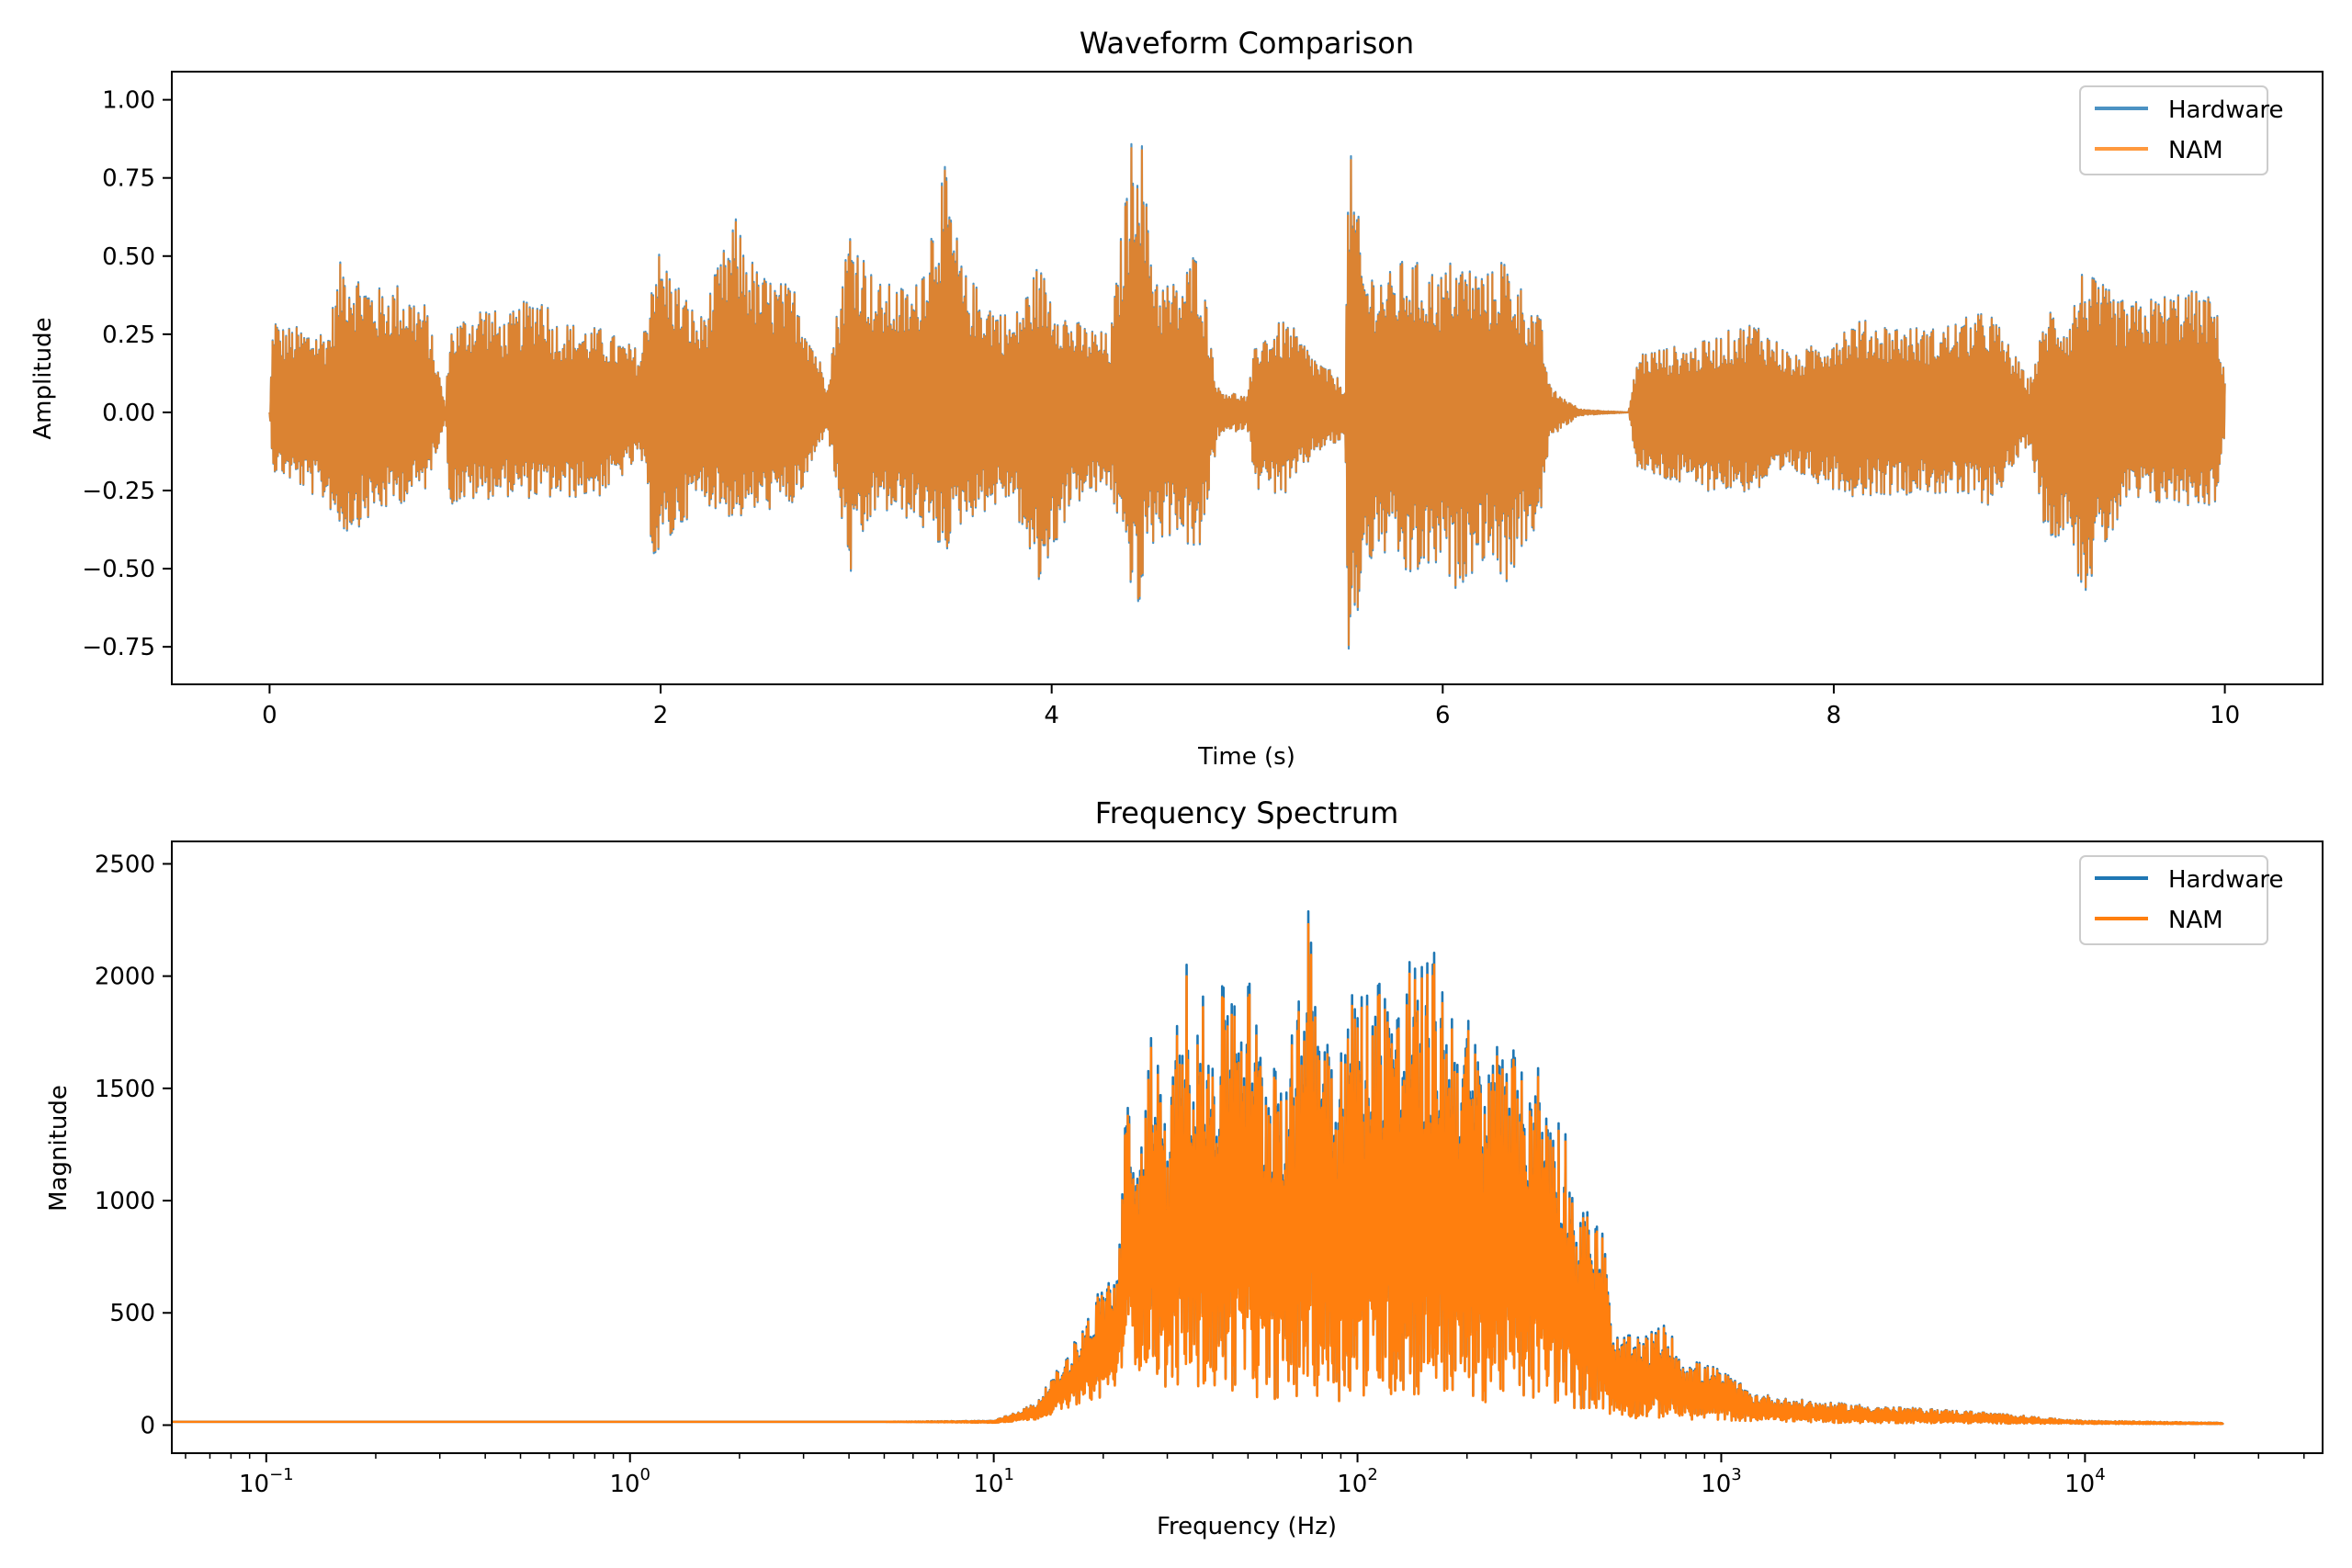 The height and width of the screenshot is (1568, 2352). What do you see at coordinates (127, 374) in the screenshot?
I see `y-axis: −0.75 −0.50 −0.25 0.00 0.25 0.50 0.75 1.00` at bounding box center [127, 374].